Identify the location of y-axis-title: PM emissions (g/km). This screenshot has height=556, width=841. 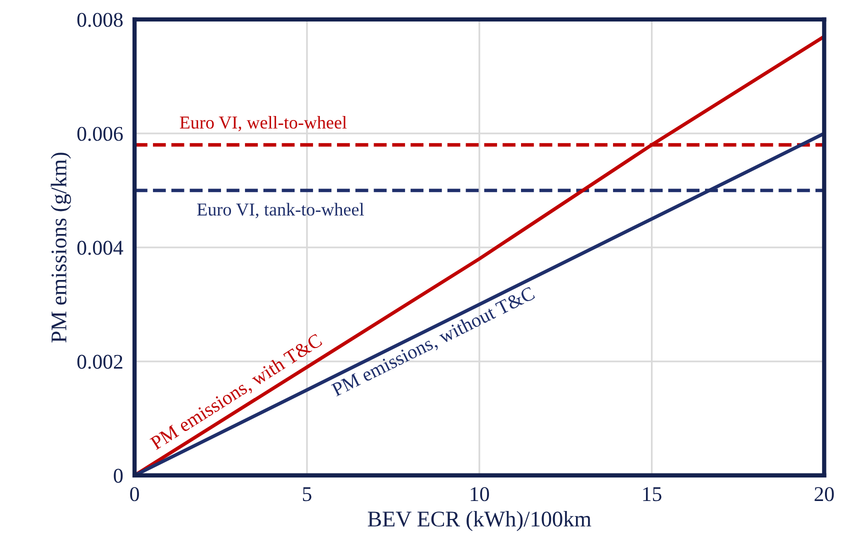
(61, 247).